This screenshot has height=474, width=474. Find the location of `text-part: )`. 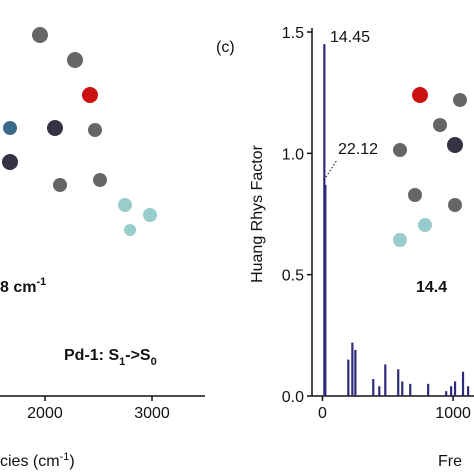

text-part: ) is located at coordinates (71, 461).